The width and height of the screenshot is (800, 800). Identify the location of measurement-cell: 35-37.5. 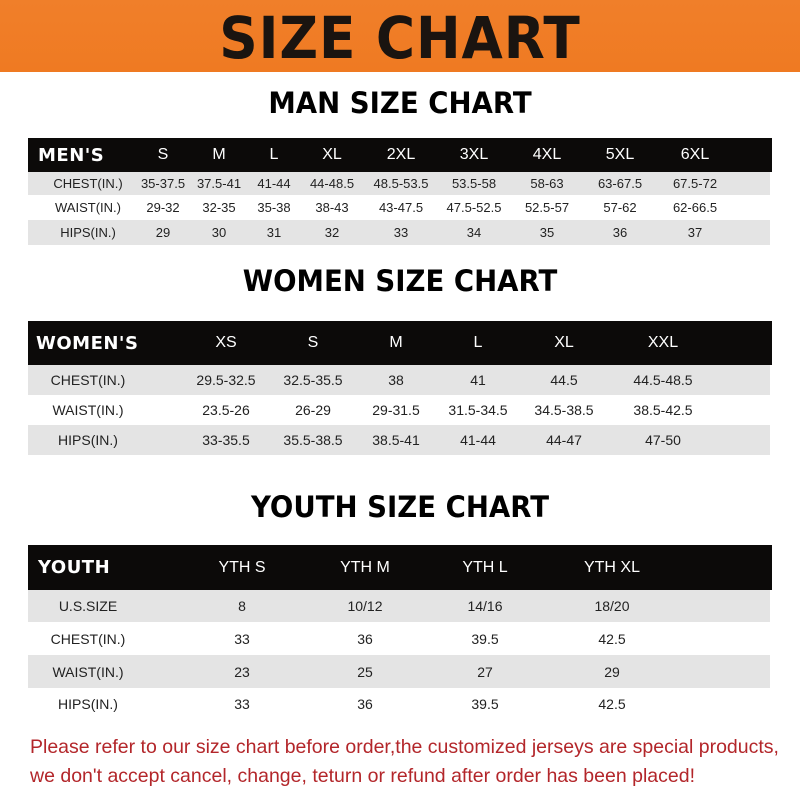
(163, 183).